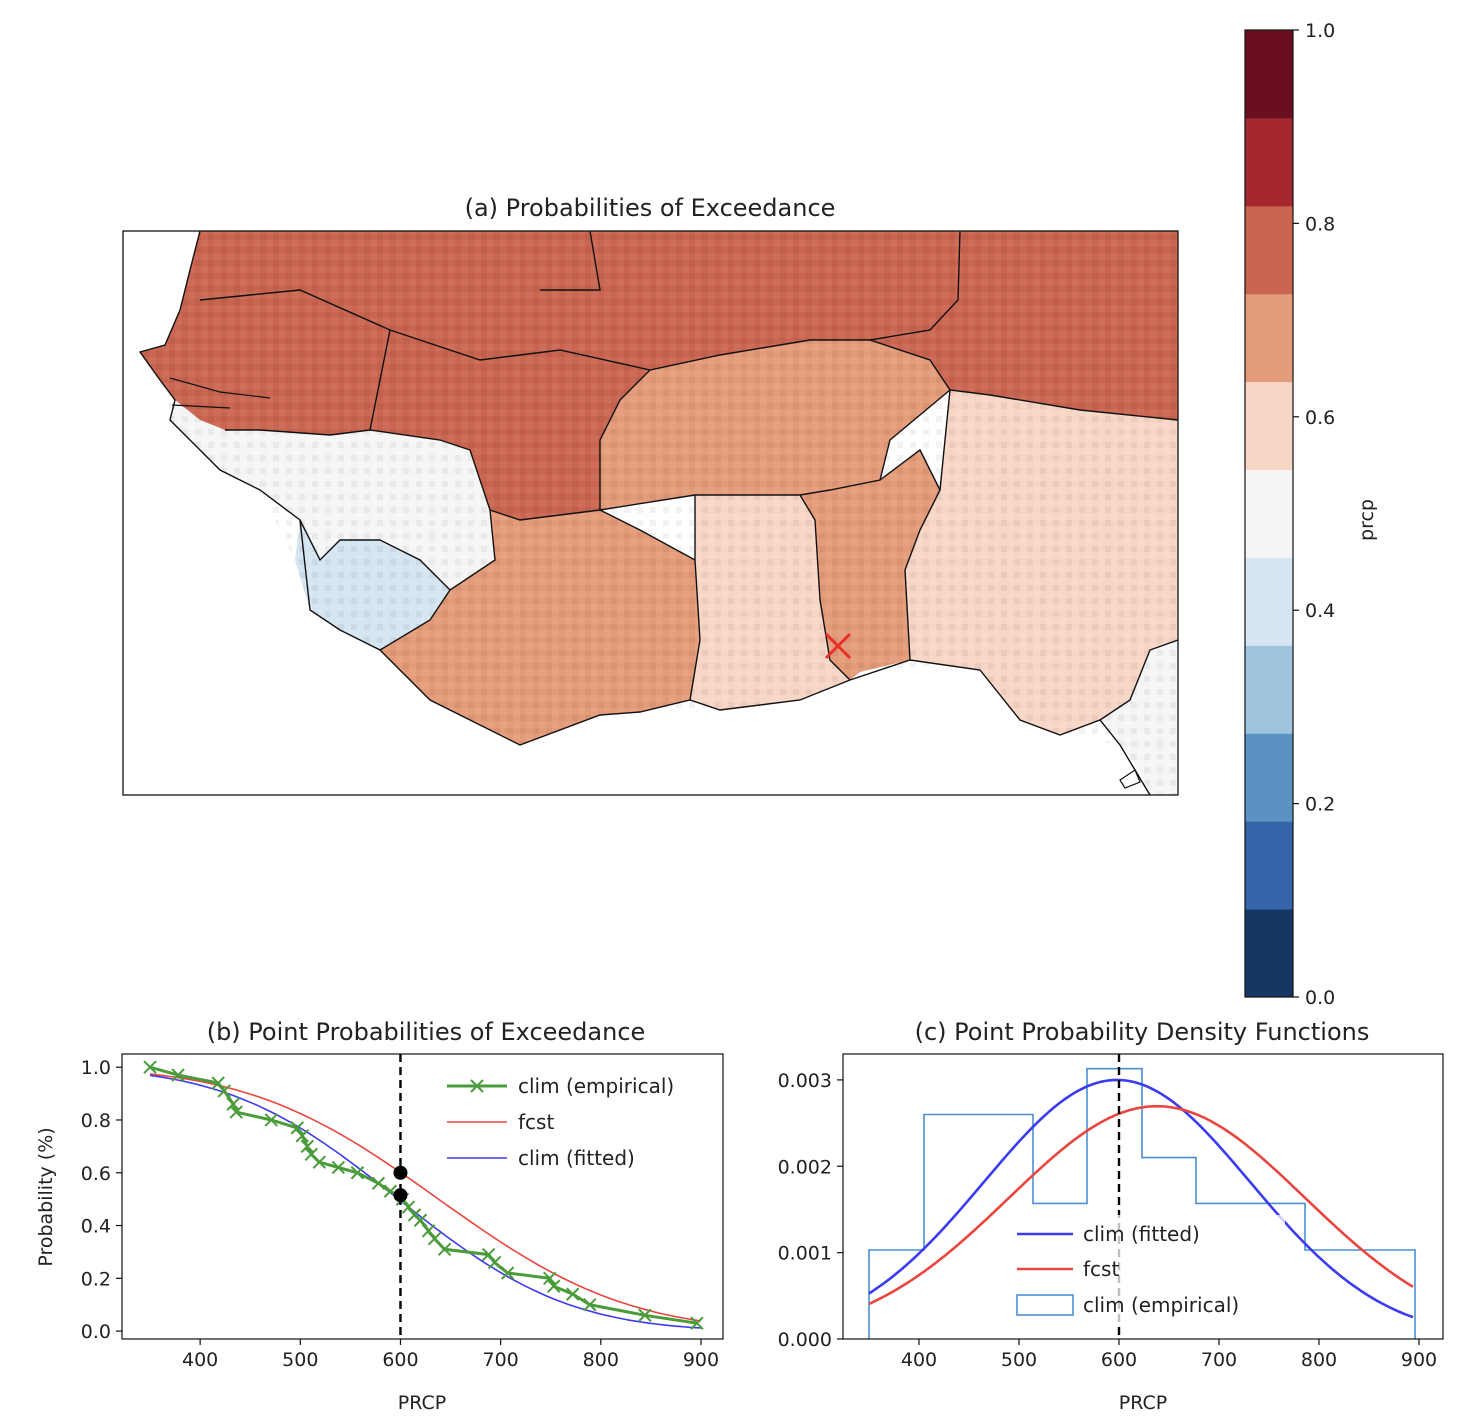  What do you see at coordinates (477, 1086) in the screenshot?
I see `legend-b-emp-marker` at bounding box center [477, 1086].